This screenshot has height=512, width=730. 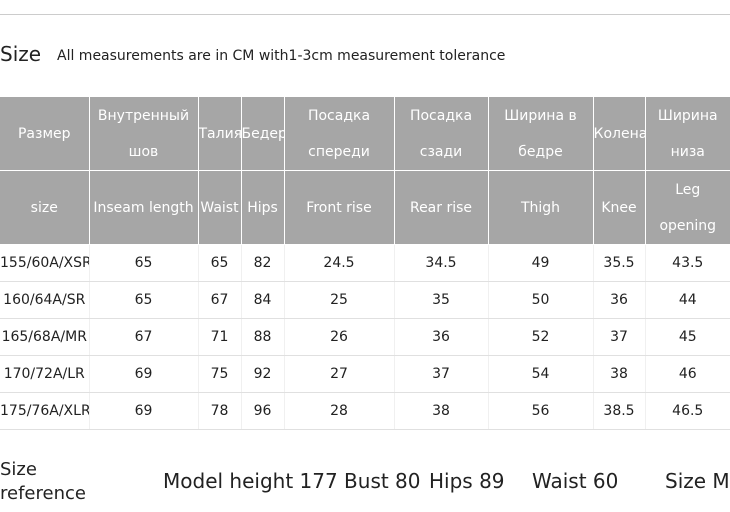 I want to click on data-cell: 35.5, so click(x=618, y=263).